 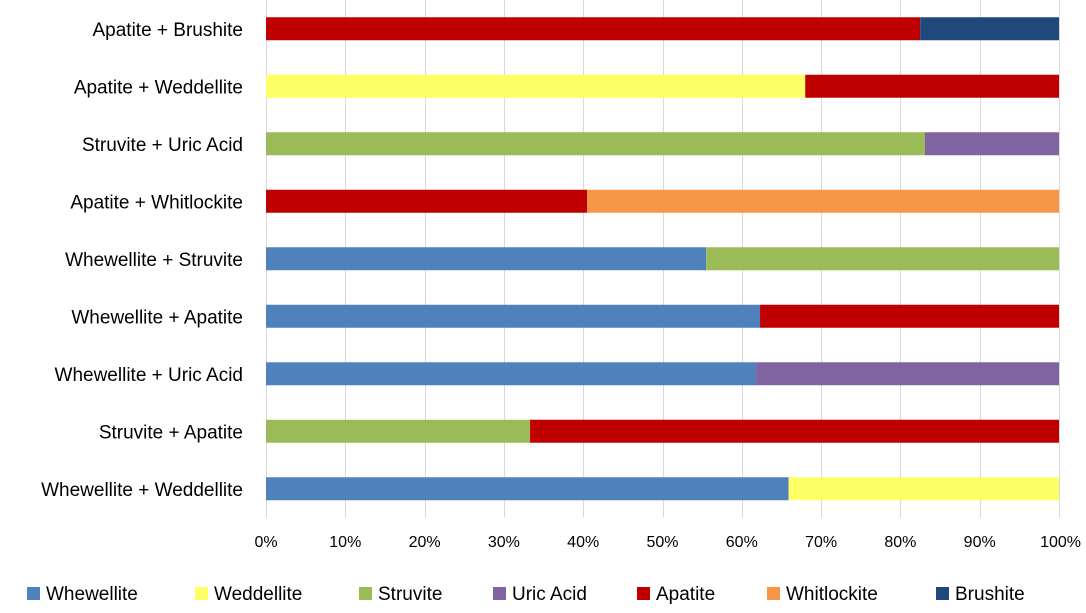 What do you see at coordinates (154, 260) in the screenshot?
I see `category-label: Whewellite + Struvite` at bounding box center [154, 260].